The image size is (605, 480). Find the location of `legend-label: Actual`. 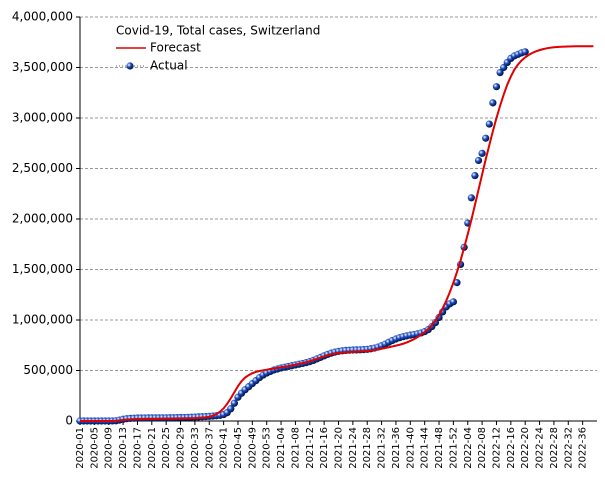

legend-label: Actual is located at coordinates (169, 66).